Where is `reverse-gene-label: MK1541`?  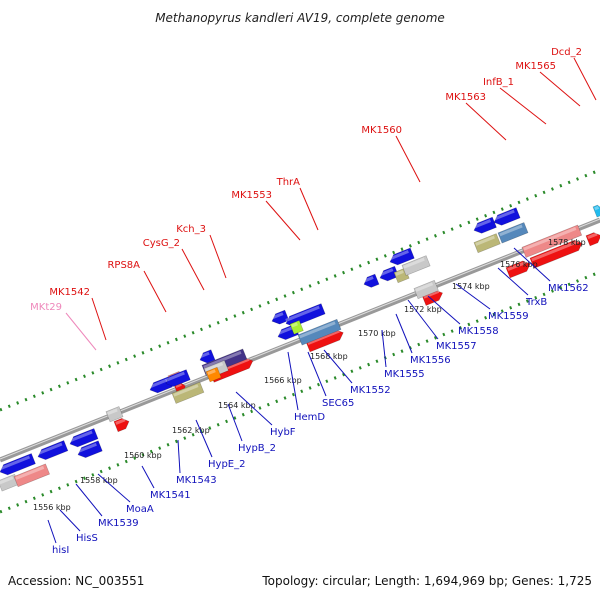 reverse-gene-label: MK1541 is located at coordinates (170, 495).